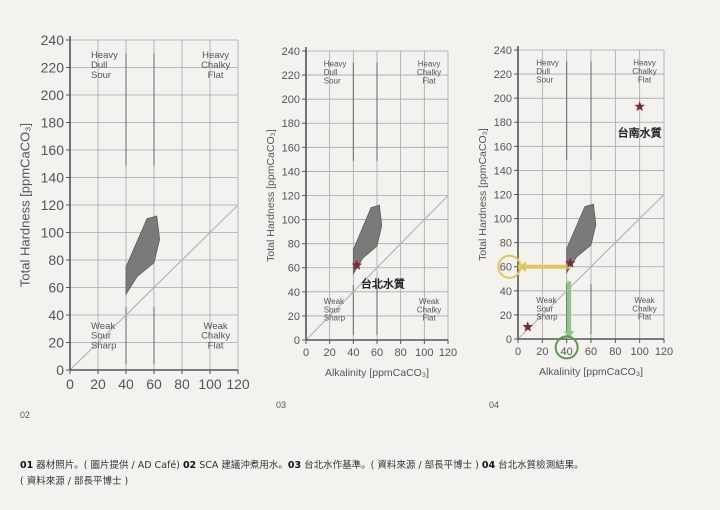 The image size is (720, 510). What do you see at coordinates (143, 255) in the screenshot?
I see `sca-target-zone` at bounding box center [143, 255].